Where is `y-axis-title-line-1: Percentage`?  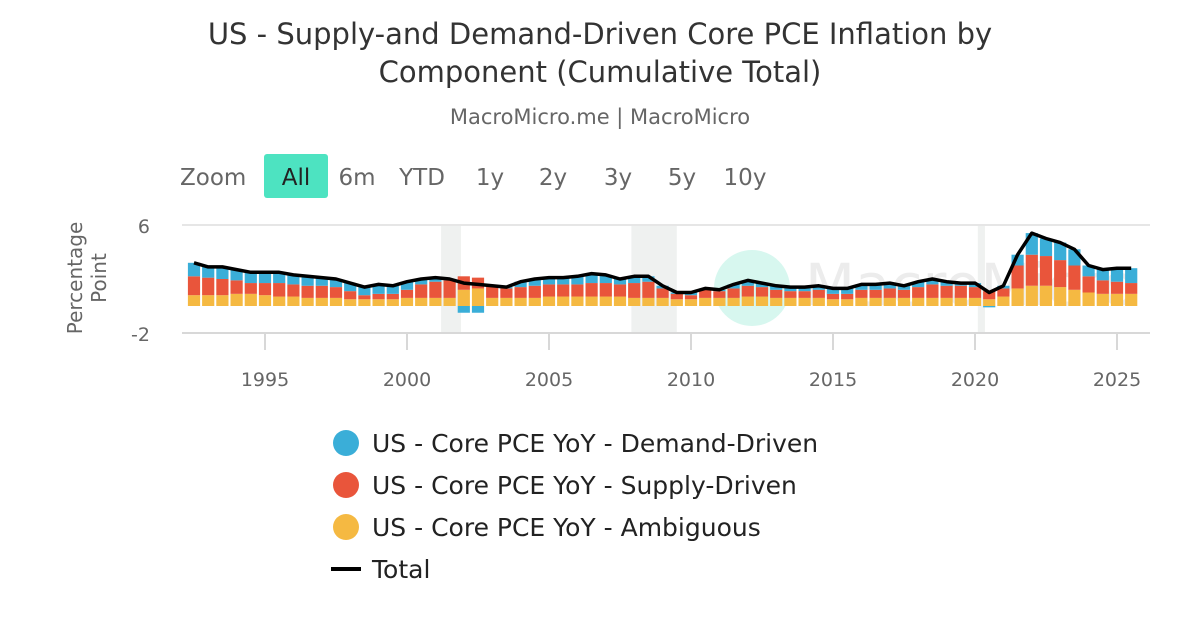
y-axis-title-line-1: Percentage is located at coordinates (75, 278).